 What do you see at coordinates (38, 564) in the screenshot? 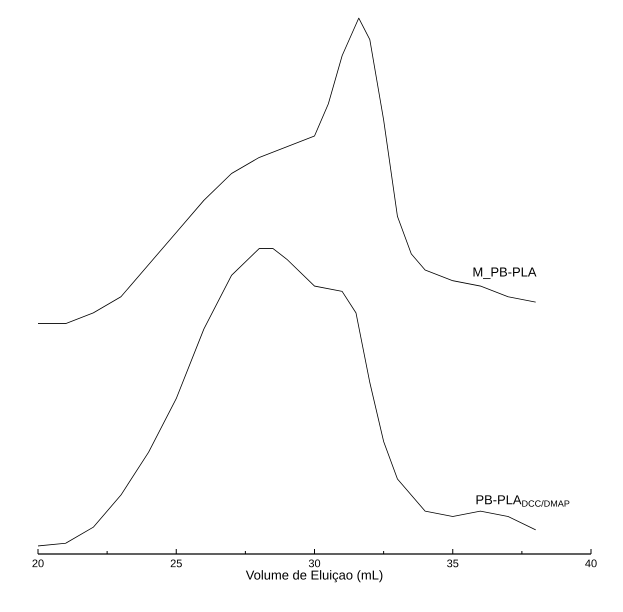
I see `x-tick-label: 20` at bounding box center [38, 564].